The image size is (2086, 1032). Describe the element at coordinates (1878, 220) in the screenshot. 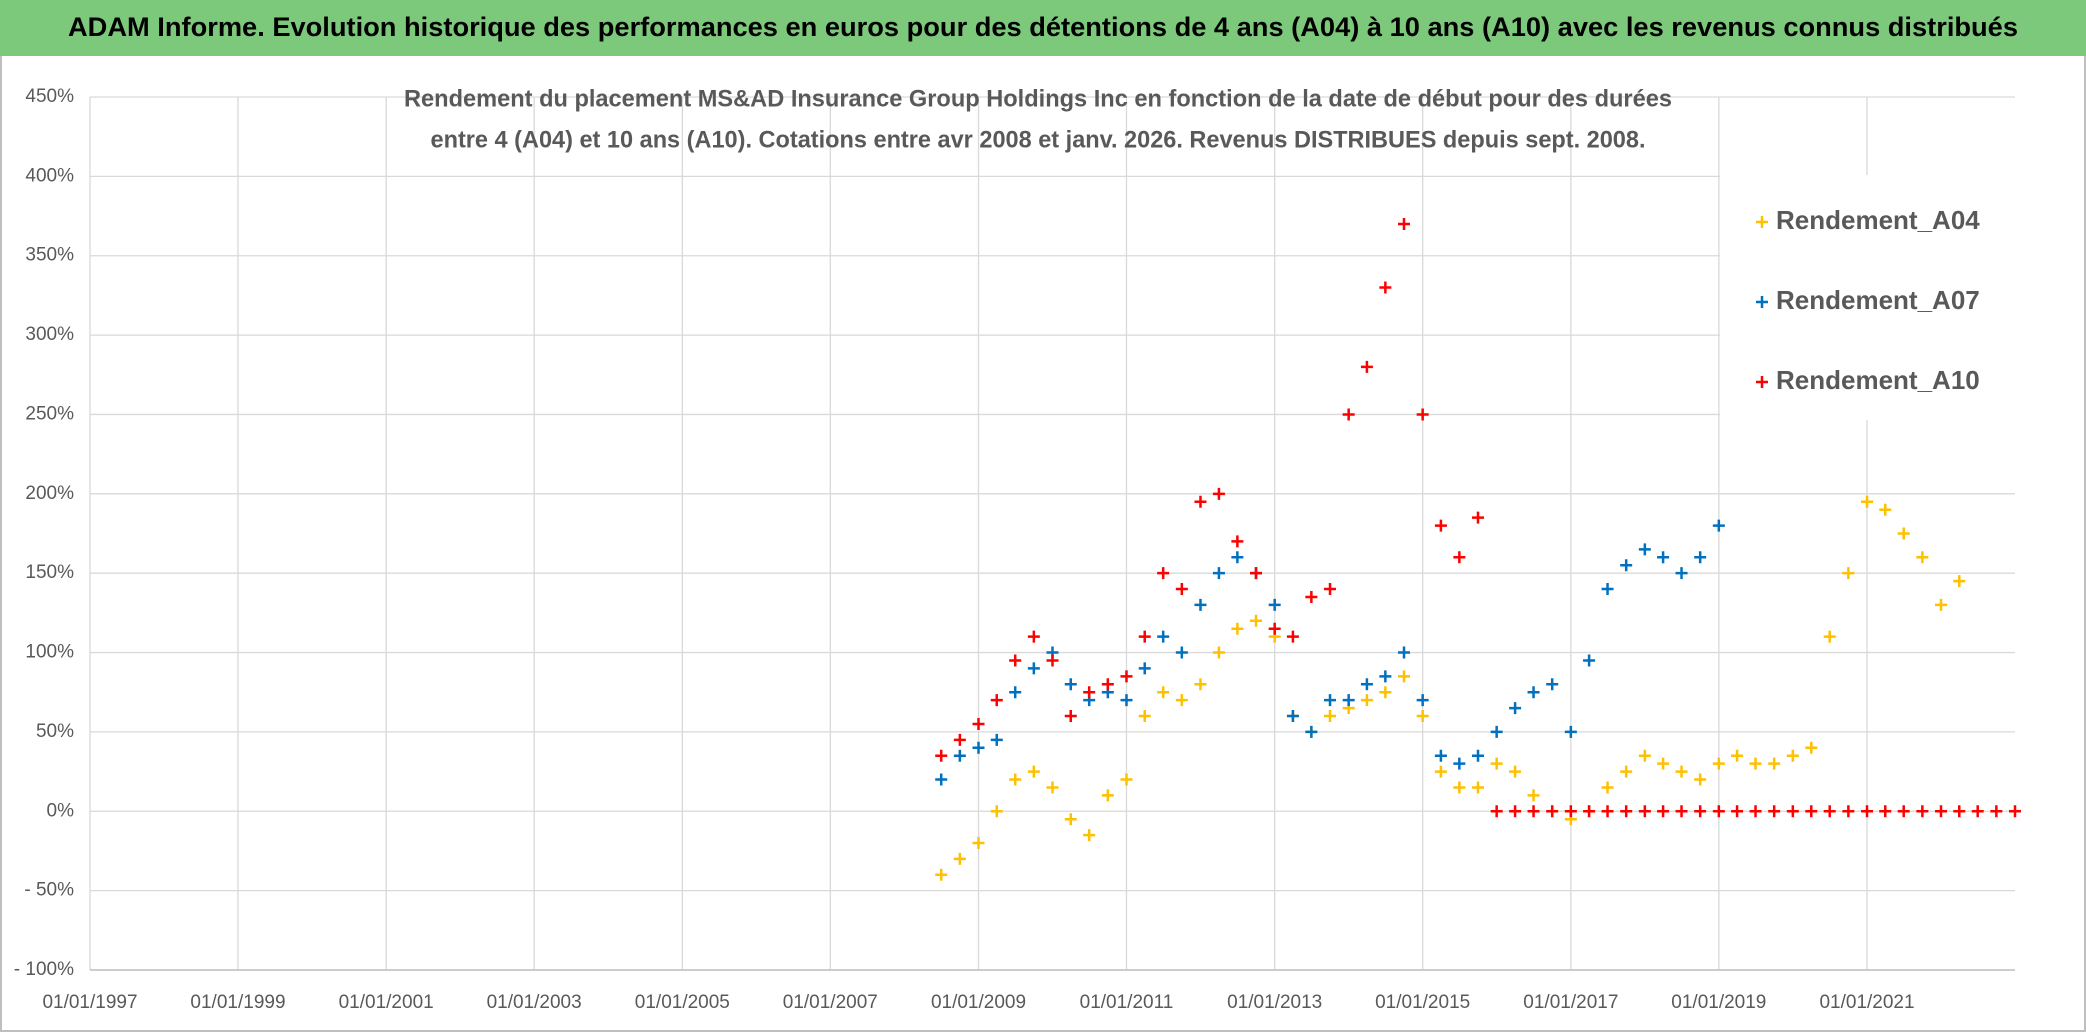

I see `legend-label: Rendement_A04` at that location.